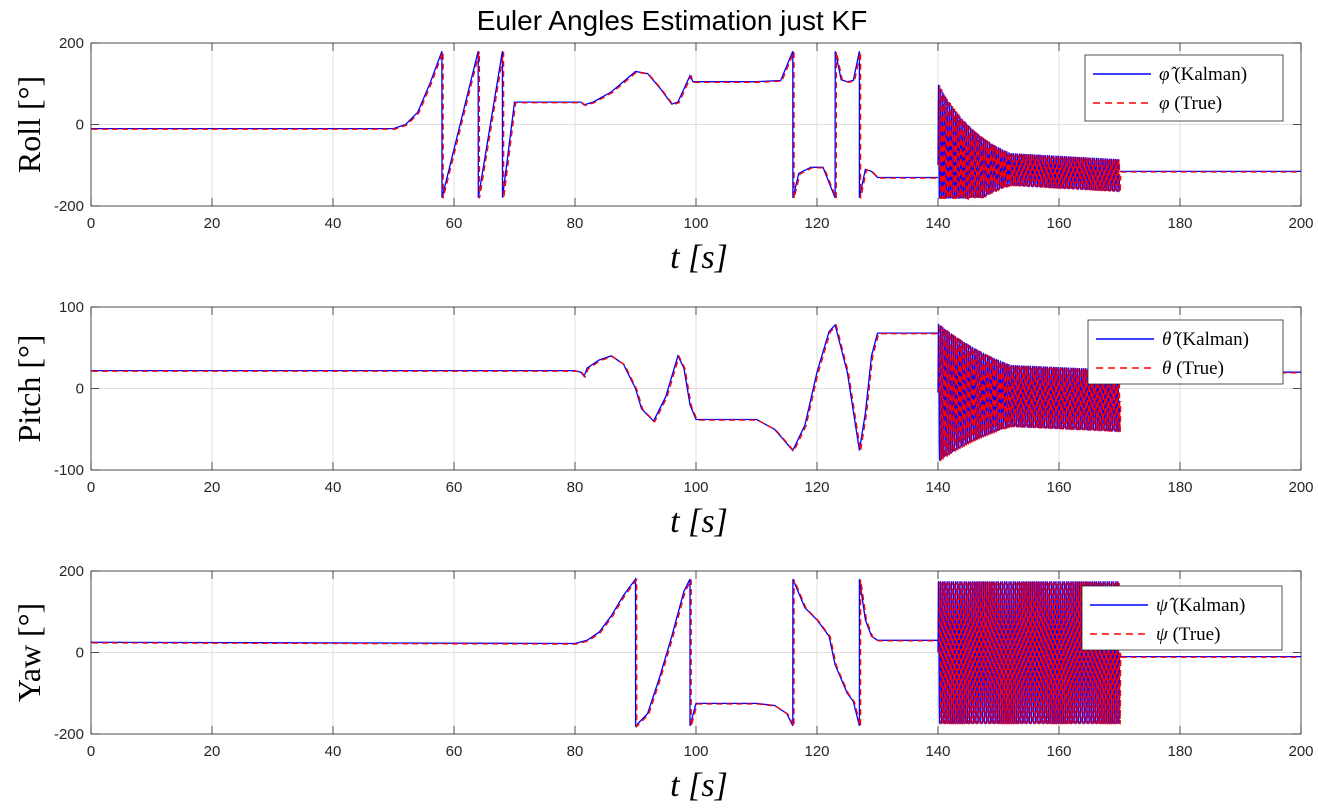  I want to click on legend-entry: ψ̂ (Kalman), so click(1200, 605).